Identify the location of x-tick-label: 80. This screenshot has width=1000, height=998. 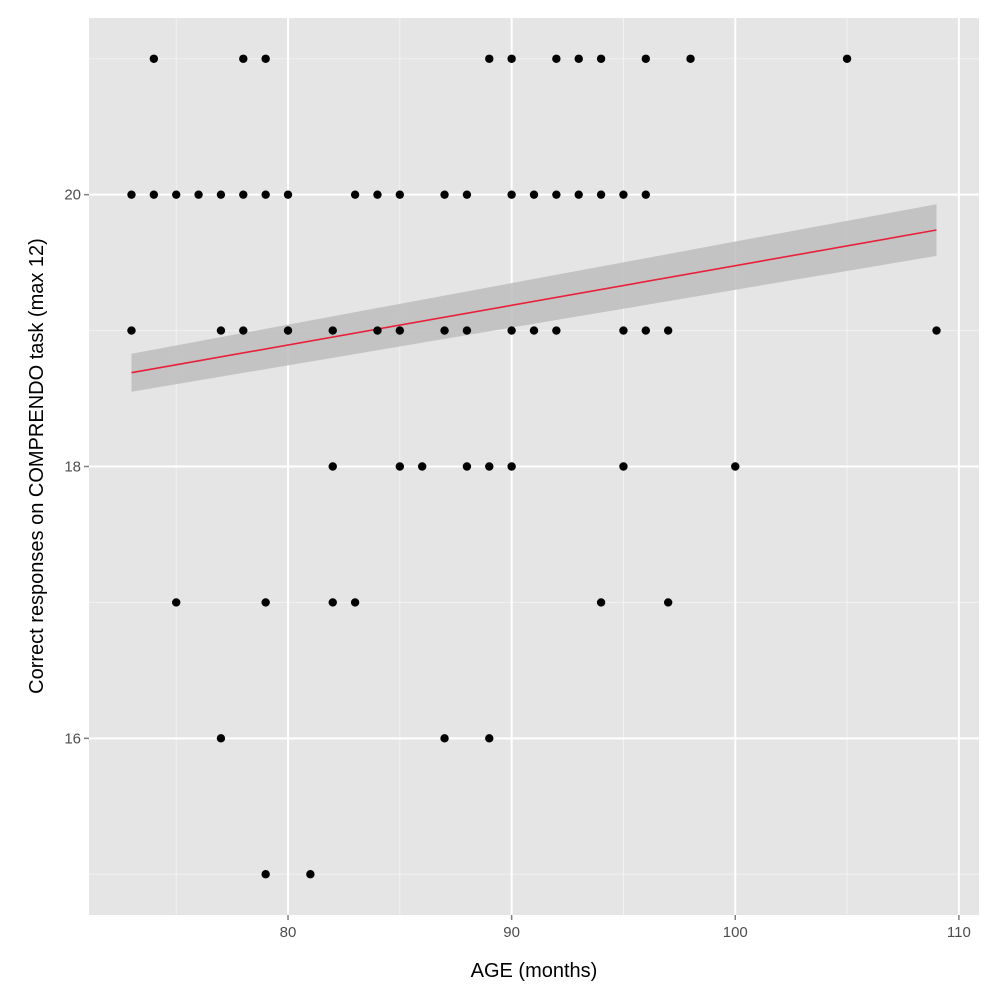
(288, 932).